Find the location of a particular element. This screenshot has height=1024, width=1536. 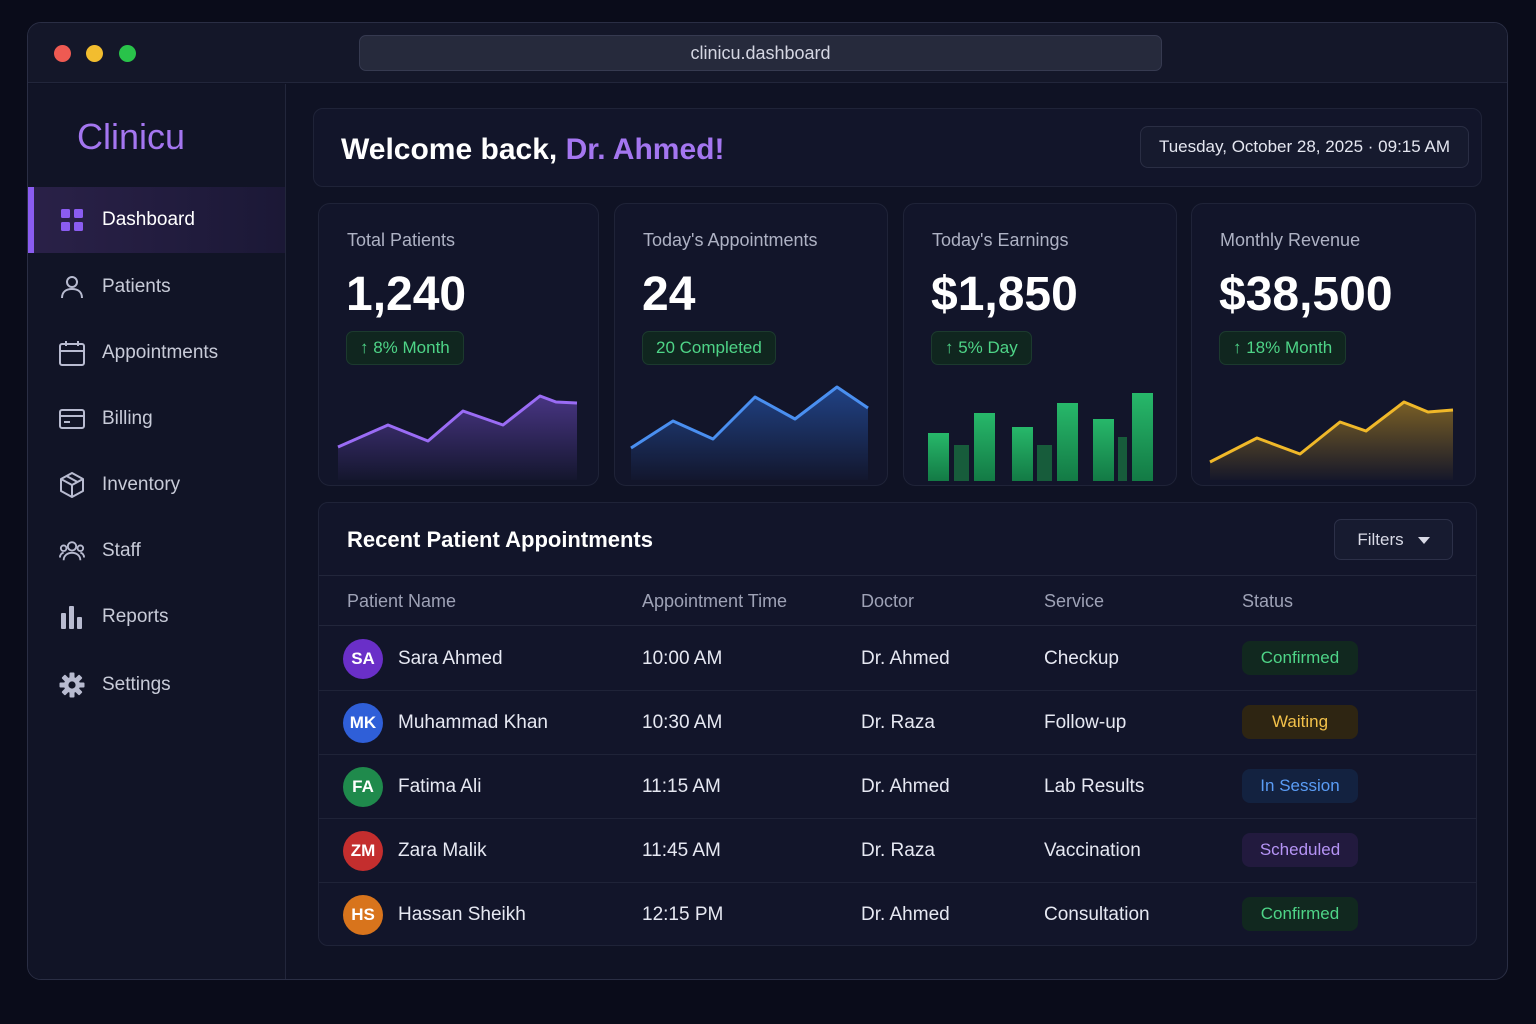

brand-logo: Clinicu is located at coordinates (131, 136).